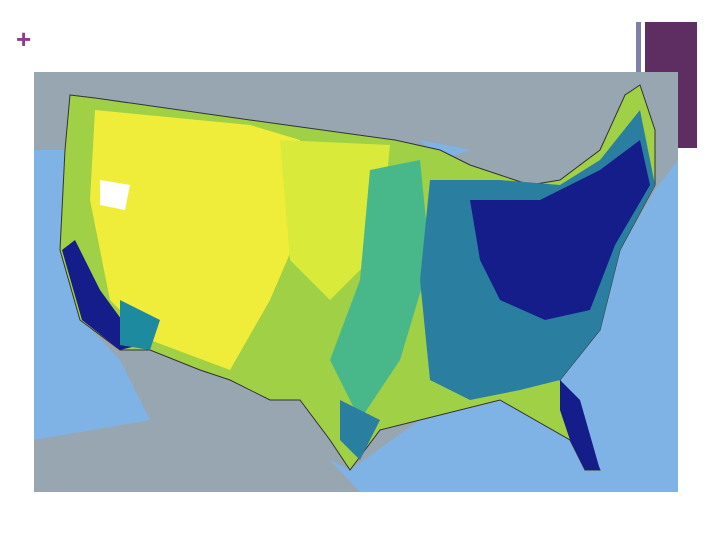 Image resolution: width=720 pixels, height=540 pixels. What do you see at coordinates (380, 290) in the screenshot?
I see `plains-teal` at bounding box center [380, 290].